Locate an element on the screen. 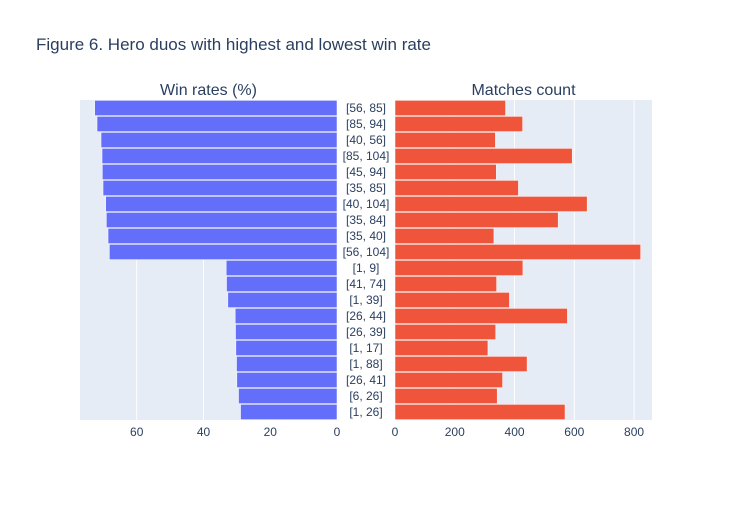 This screenshot has height=505, width=732. category-label-20: [1, 26] is located at coordinates (365, 412).